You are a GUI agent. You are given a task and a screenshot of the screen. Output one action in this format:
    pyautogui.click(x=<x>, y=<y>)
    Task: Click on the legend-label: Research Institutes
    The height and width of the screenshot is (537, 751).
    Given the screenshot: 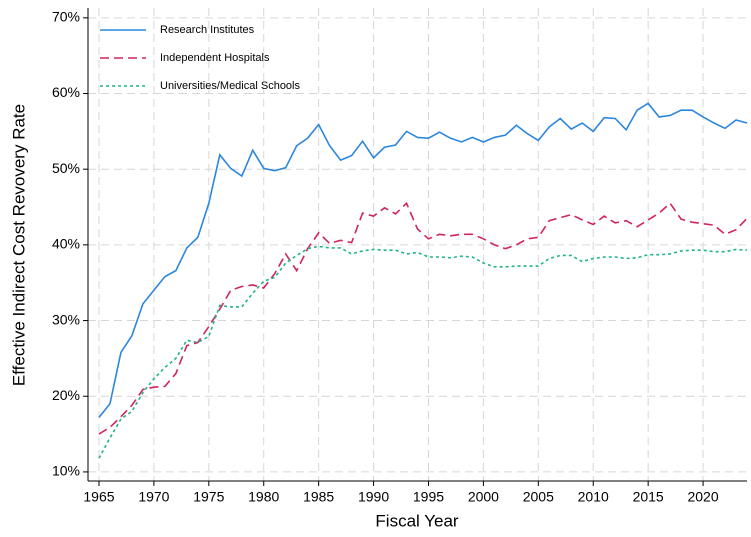 What is the action you would take?
    pyautogui.click(x=207, y=30)
    